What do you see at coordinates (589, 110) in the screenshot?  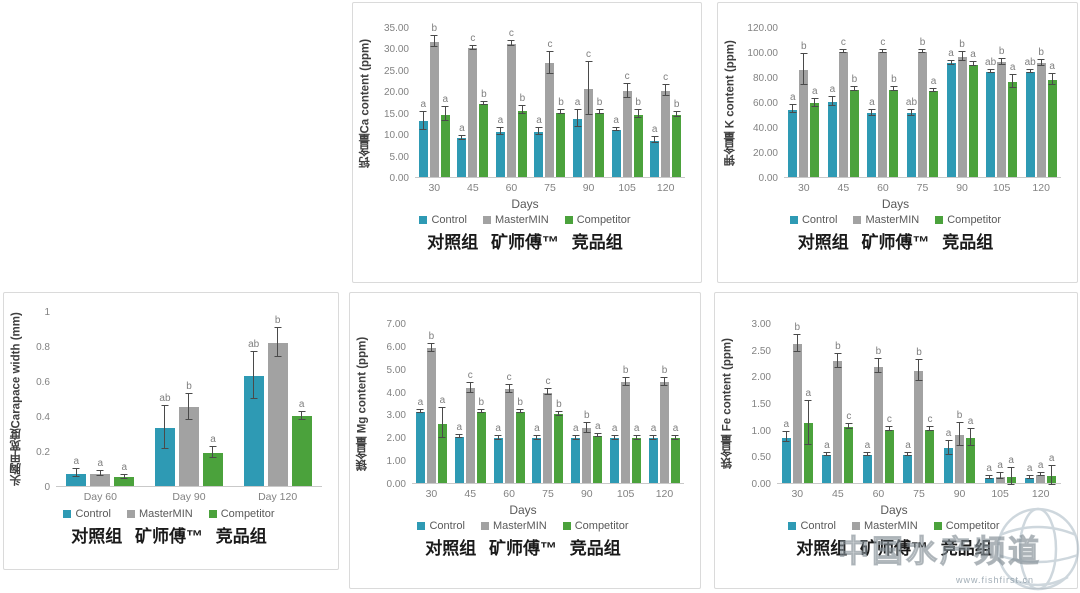 I see `bar-group: a c b 90` at bounding box center [589, 110].